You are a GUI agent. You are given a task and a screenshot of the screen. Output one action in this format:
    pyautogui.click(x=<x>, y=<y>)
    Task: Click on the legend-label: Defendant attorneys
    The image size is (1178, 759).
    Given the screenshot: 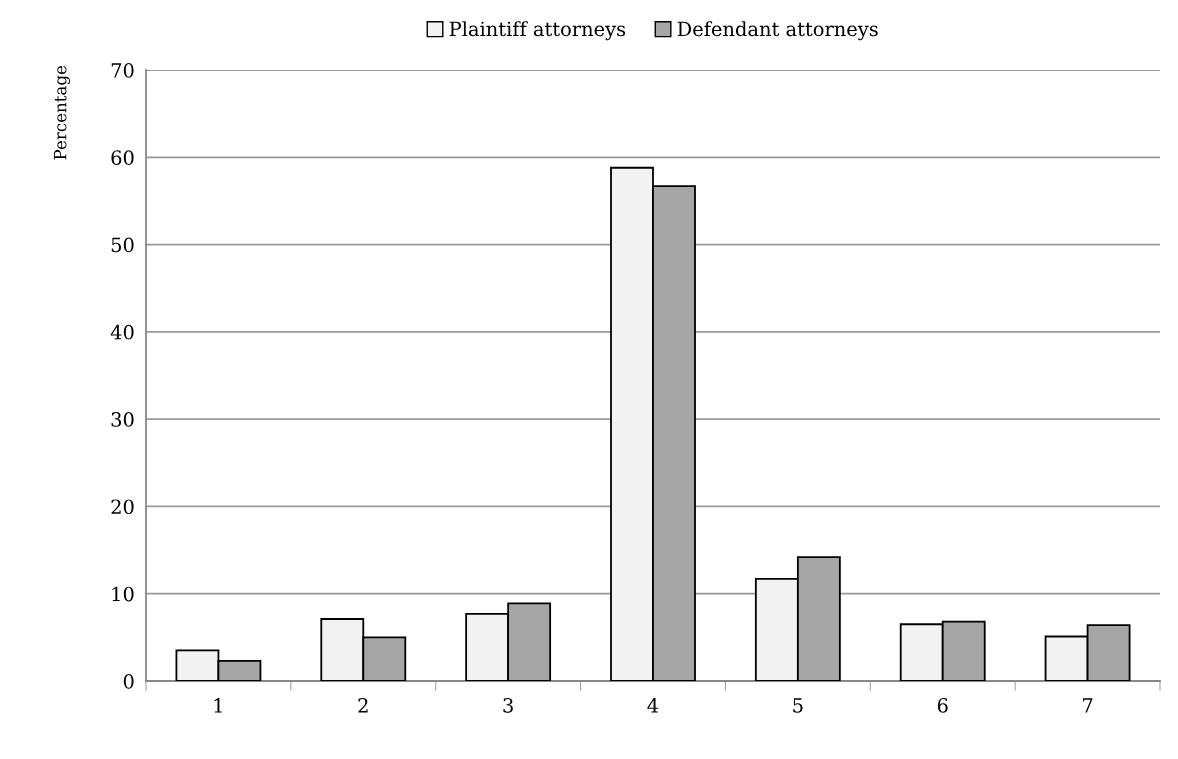 What is the action you would take?
    pyautogui.click(x=777, y=31)
    